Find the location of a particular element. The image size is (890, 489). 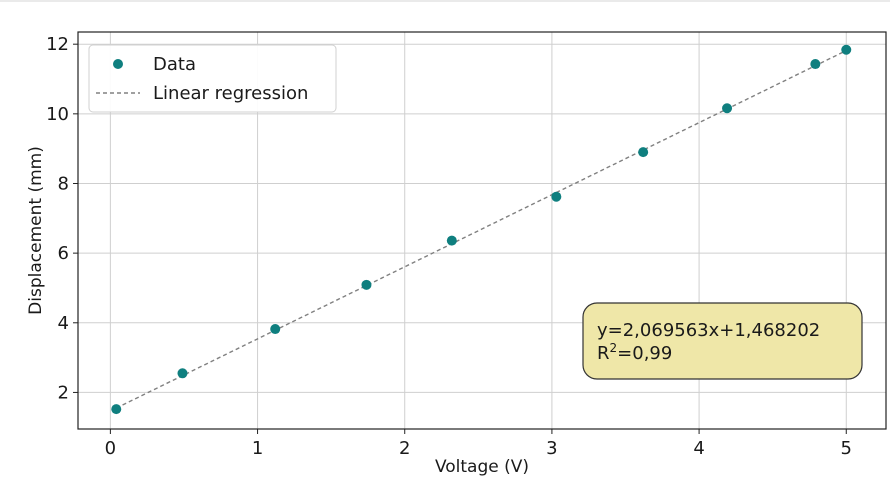

r-squared-value: R2=0,99 is located at coordinates (634, 352).